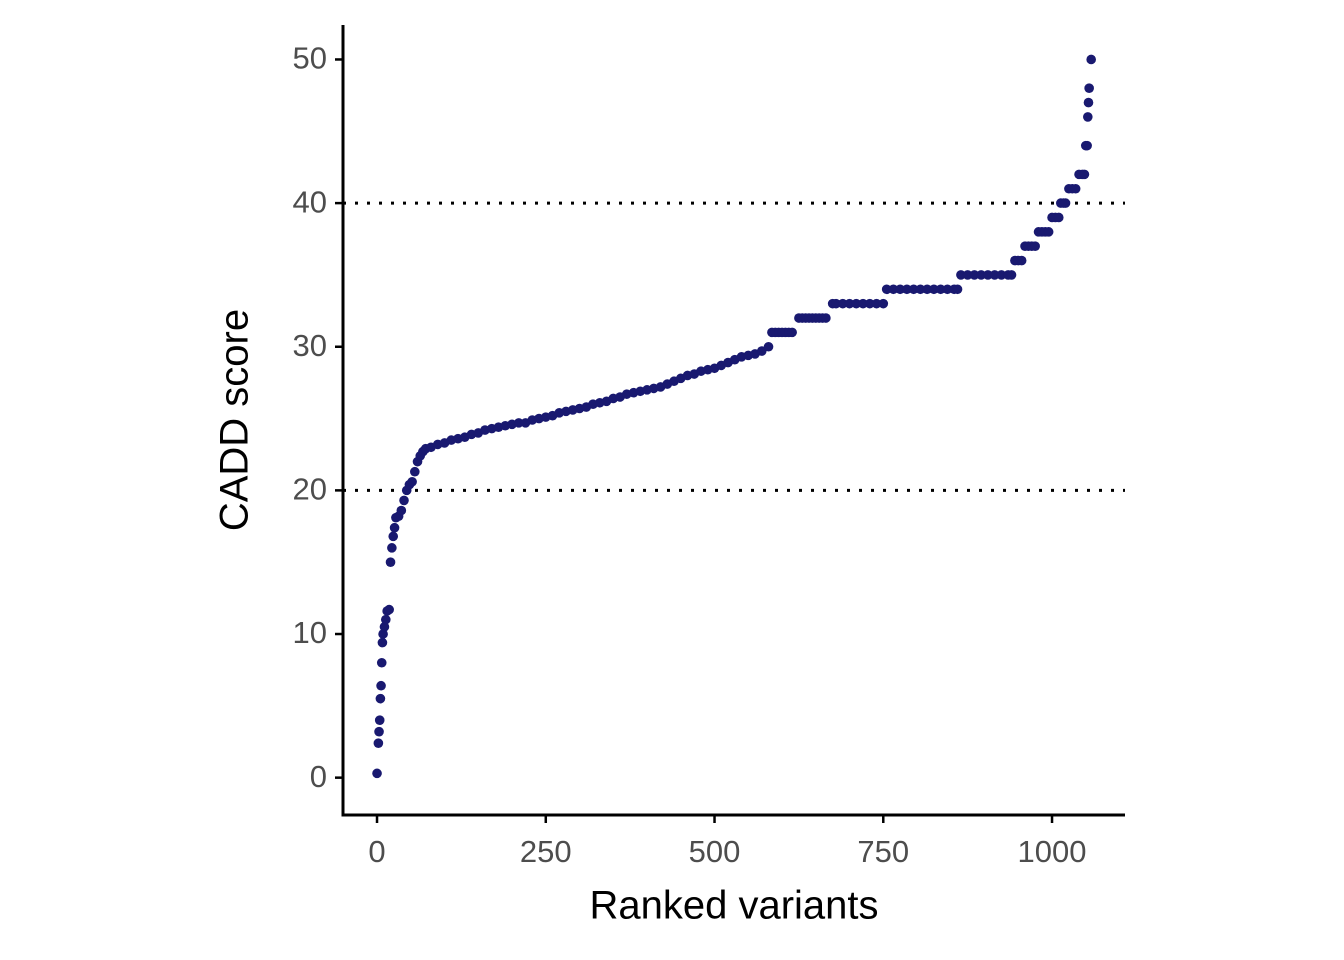  I want to click on y-tick-label: 0, so click(318, 776).